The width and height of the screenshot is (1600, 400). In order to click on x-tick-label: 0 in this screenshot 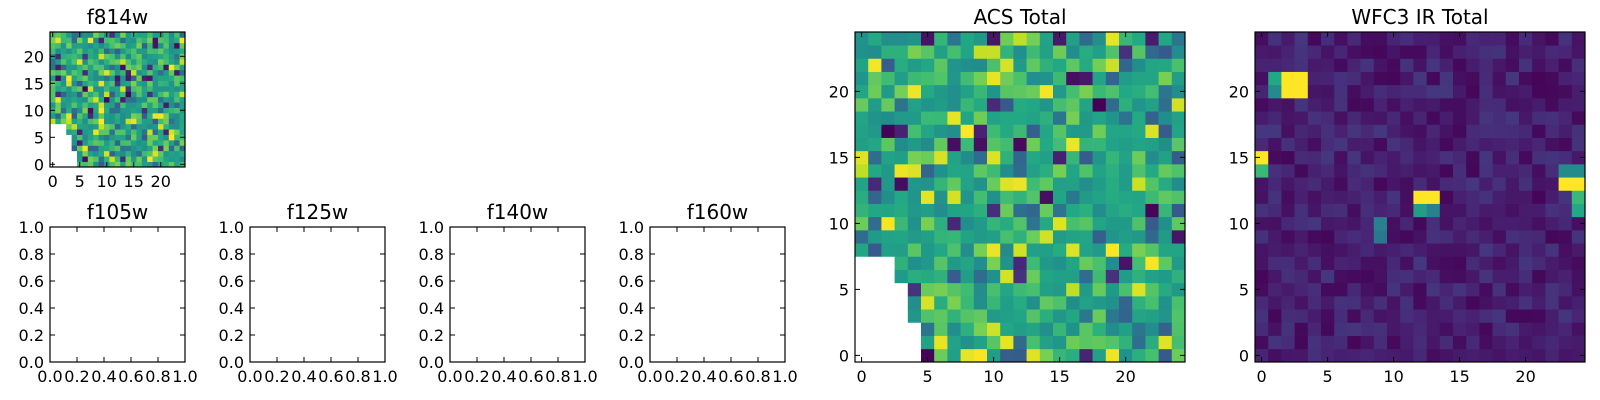, I will do `click(53, 181)`.